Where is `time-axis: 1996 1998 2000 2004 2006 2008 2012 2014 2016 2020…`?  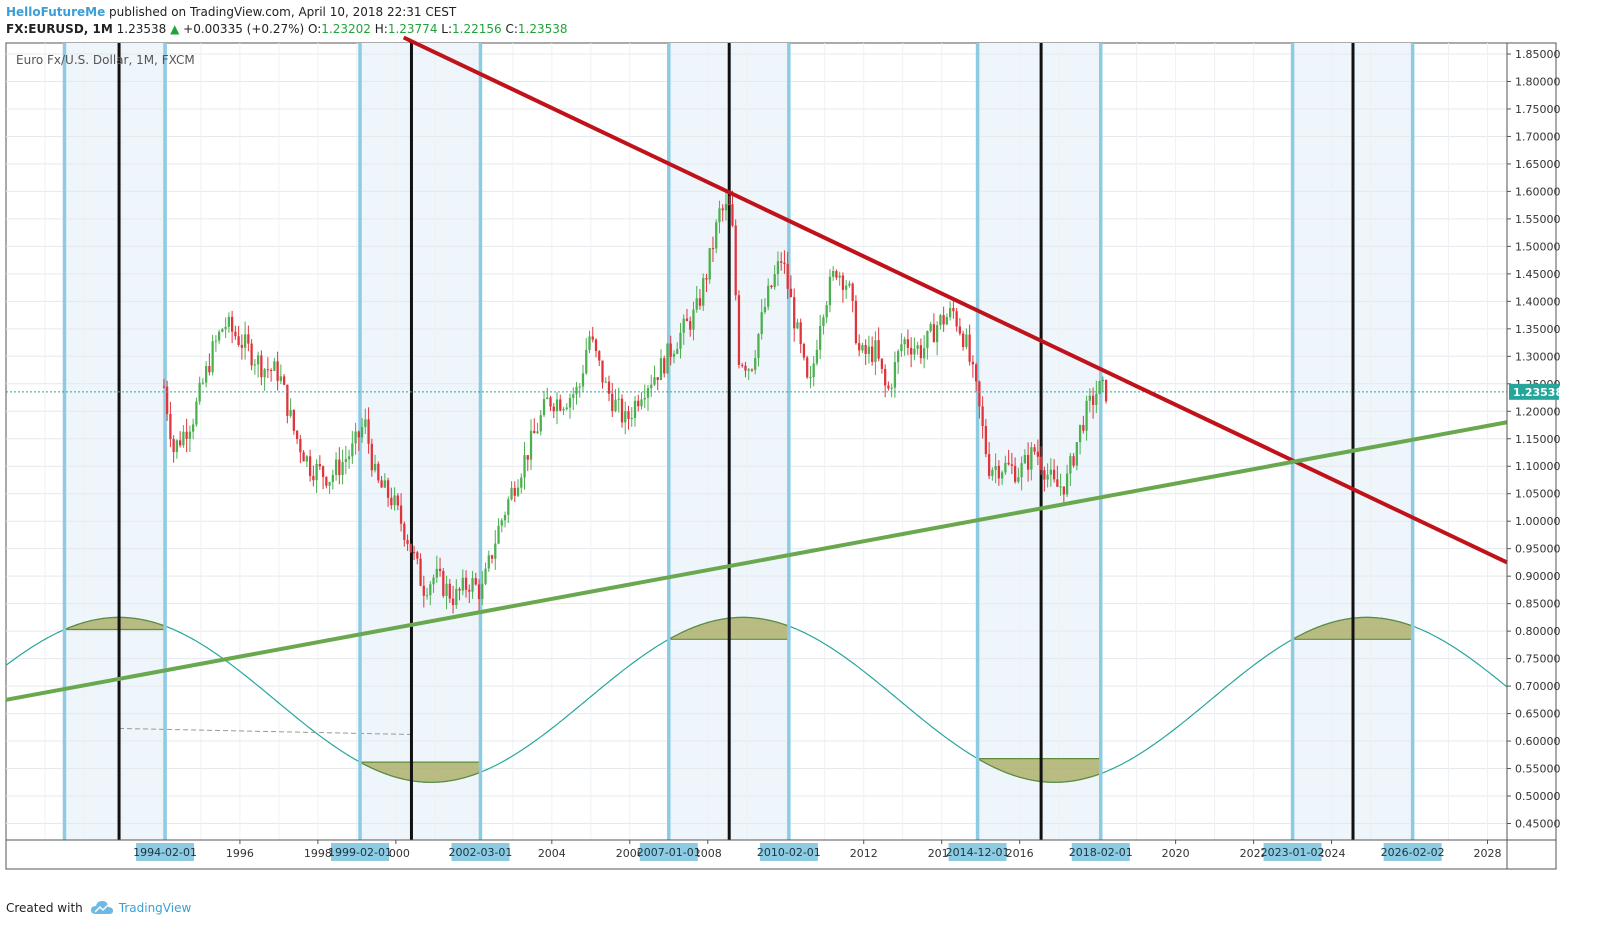
time-axis: 1996 1998 2000 2004 2006 2008 2012 2014 2016 2020… is located at coordinates (781, 850).